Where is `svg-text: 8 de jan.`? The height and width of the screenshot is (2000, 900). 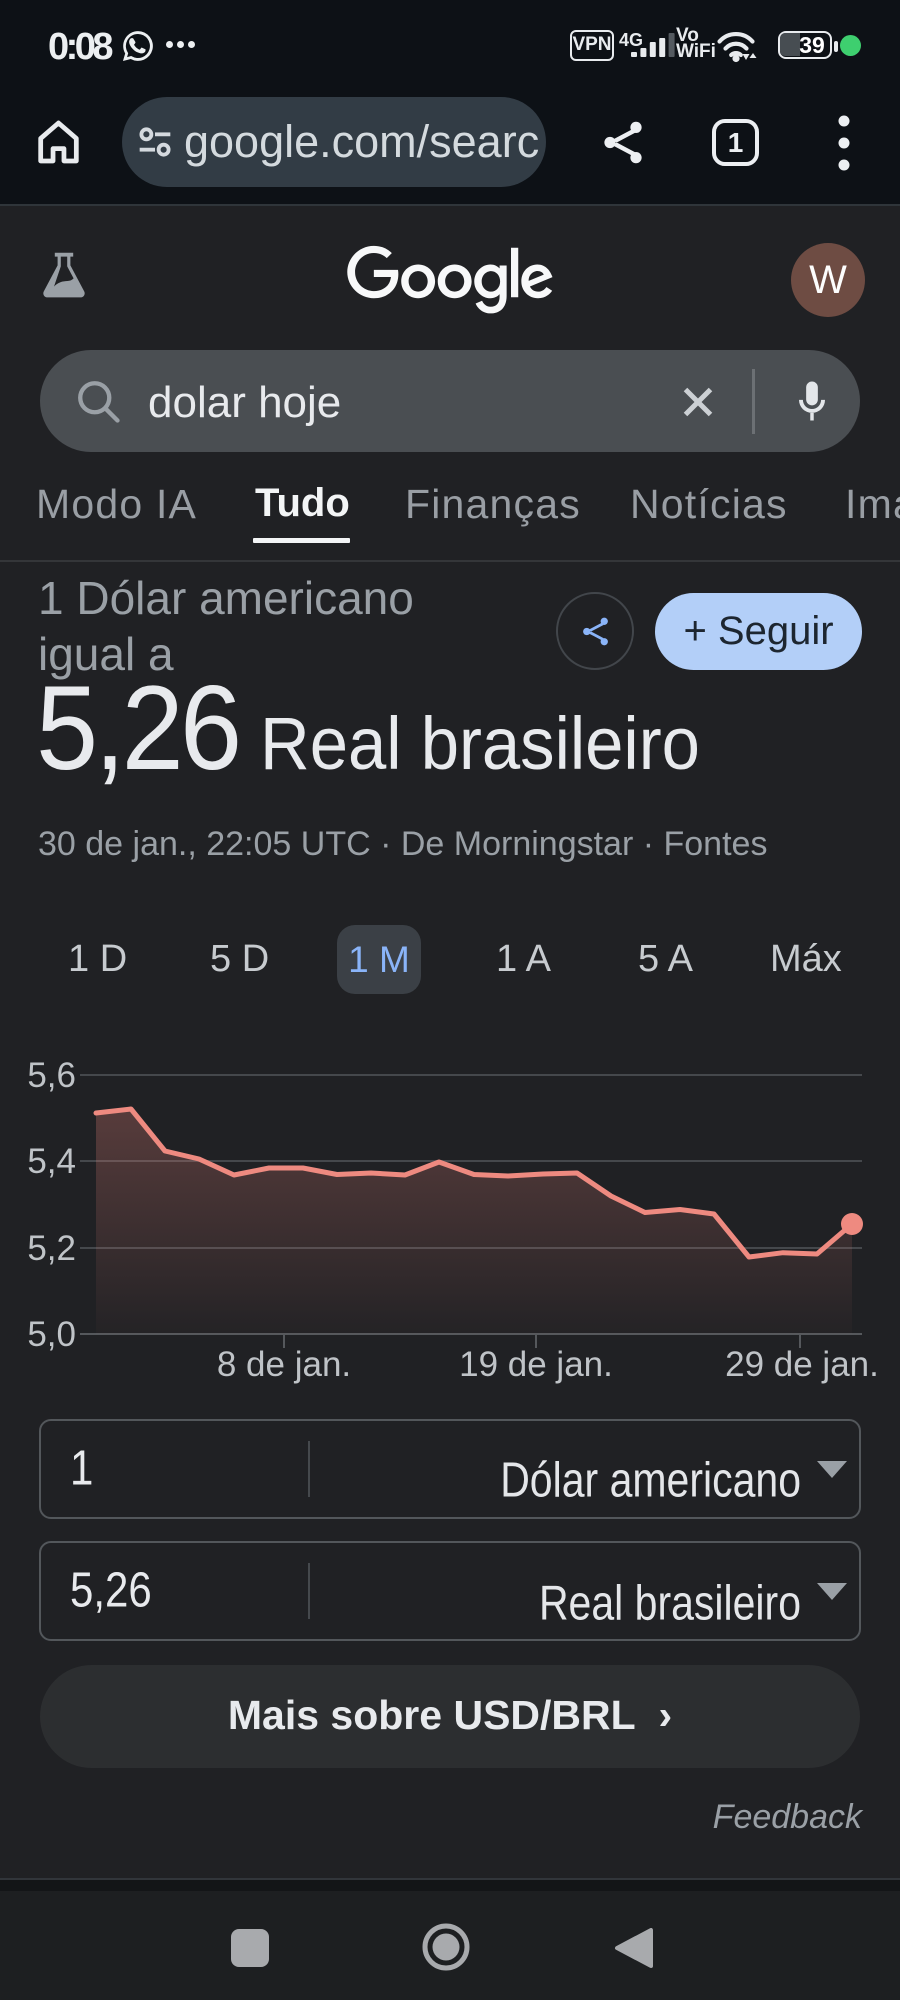
svg-text: 8 de jan. is located at coordinates (284, 1364).